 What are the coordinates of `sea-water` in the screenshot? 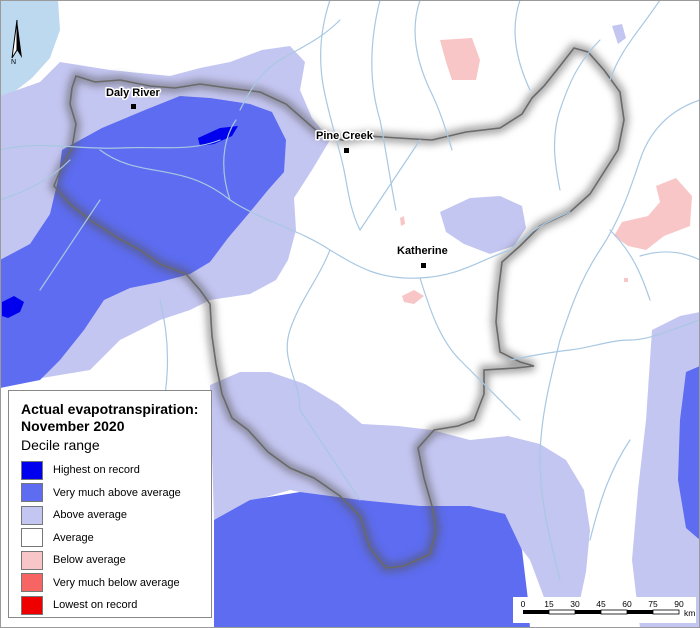 It's located at (30, 48).